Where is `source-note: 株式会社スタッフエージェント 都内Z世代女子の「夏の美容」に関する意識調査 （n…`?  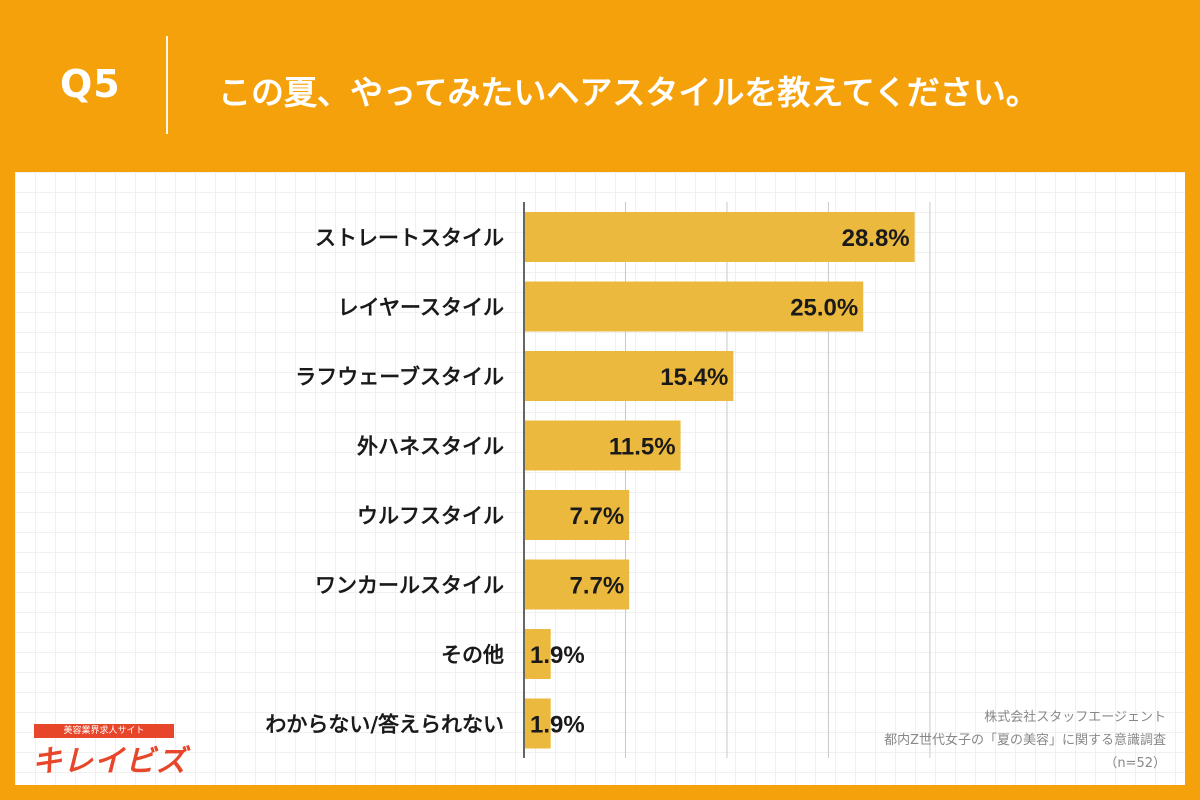 source-note: 株式会社スタッフエージェント 都内Z世代女子の「夏の美容」に関する意識調査 （n… is located at coordinates (1025, 740).